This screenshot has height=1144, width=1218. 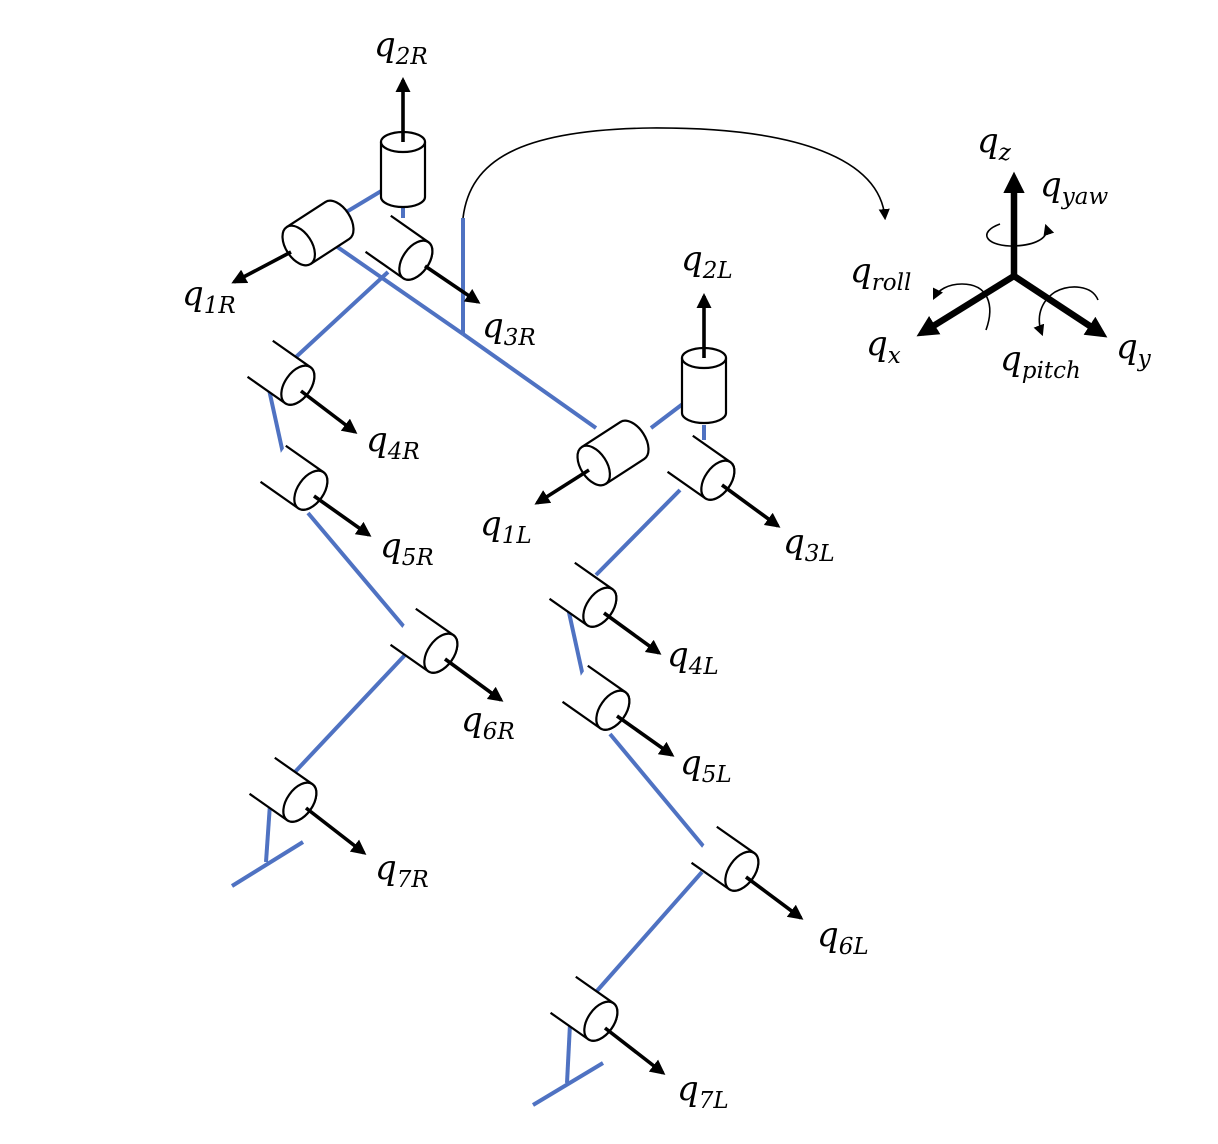 What do you see at coordinates (596, 697) in the screenshot?
I see `joint-q5L-cylinder` at bounding box center [596, 697].